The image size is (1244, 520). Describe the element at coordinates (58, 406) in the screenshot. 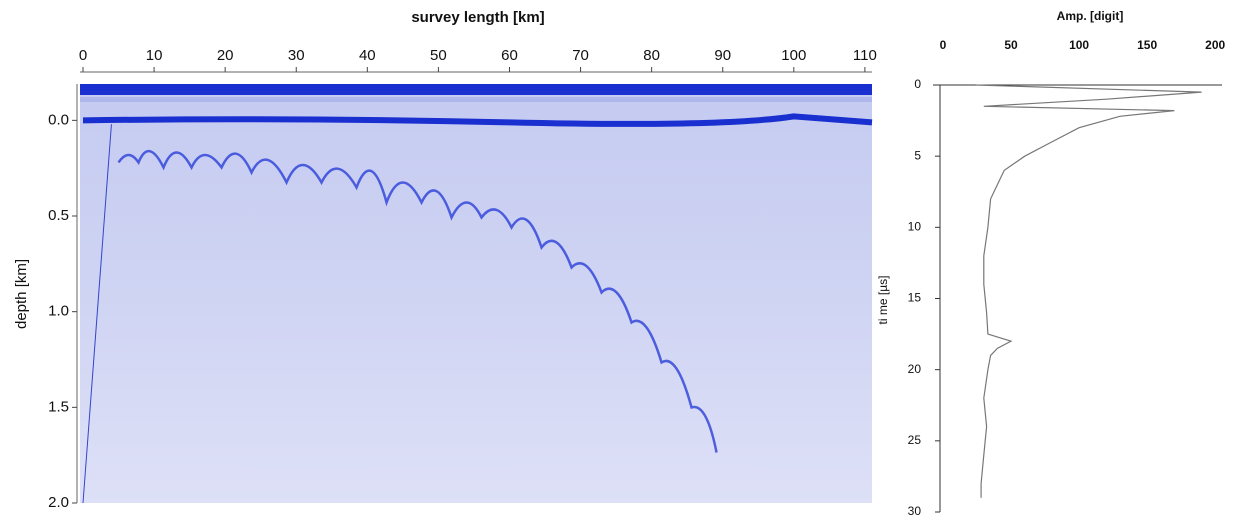

I see `y-tick-label: 1.5` at that location.